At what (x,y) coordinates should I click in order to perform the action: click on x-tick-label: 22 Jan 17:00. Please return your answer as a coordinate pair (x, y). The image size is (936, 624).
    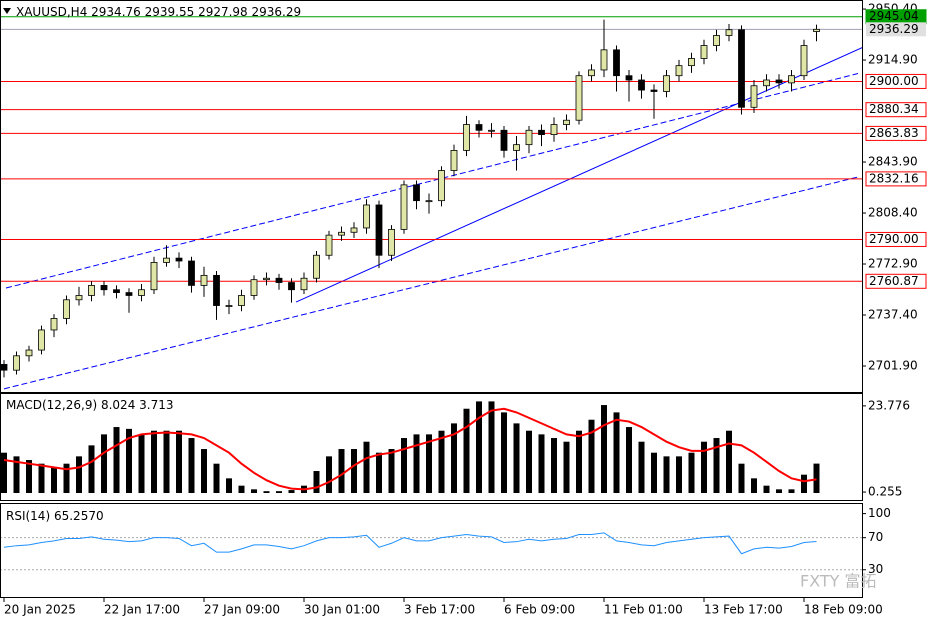
    Looking at the image, I should click on (142, 610).